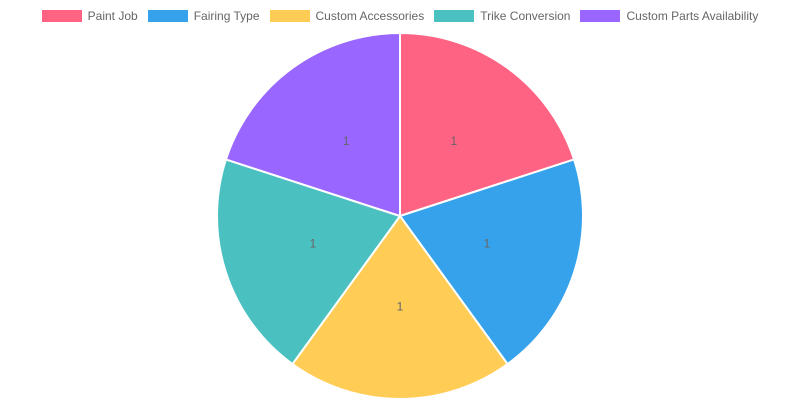 This screenshot has width=800, height=400. What do you see at coordinates (525, 16) in the screenshot?
I see `legend-label: Trike Conversion` at bounding box center [525, 16].